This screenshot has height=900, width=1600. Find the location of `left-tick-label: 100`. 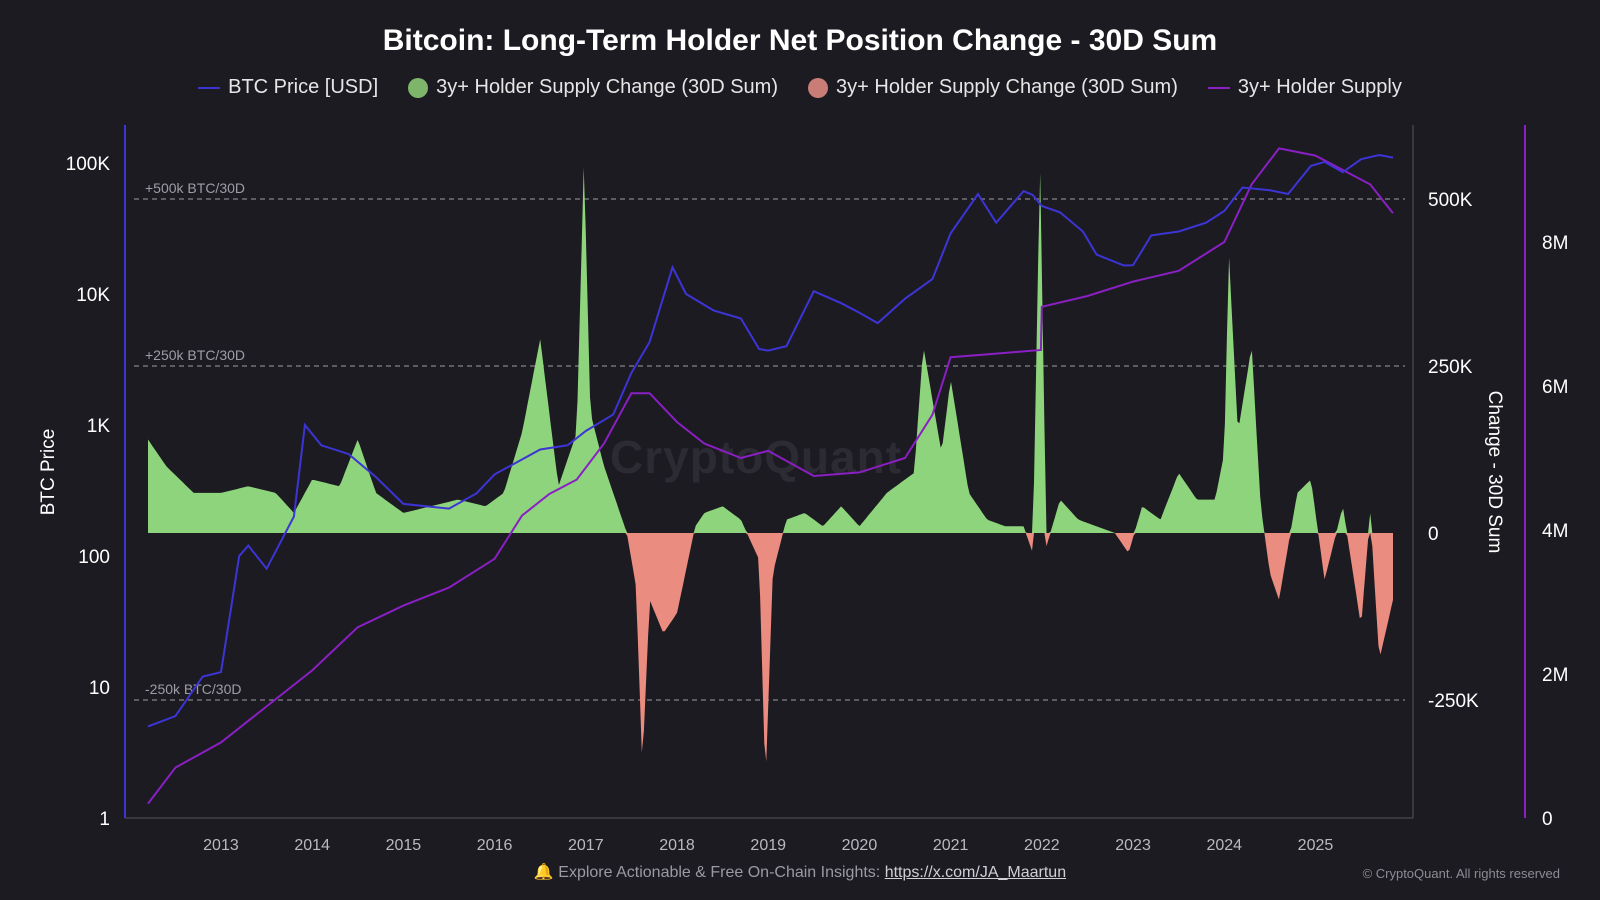

left-tick-label: 100 is located at coordinates (94, 557).